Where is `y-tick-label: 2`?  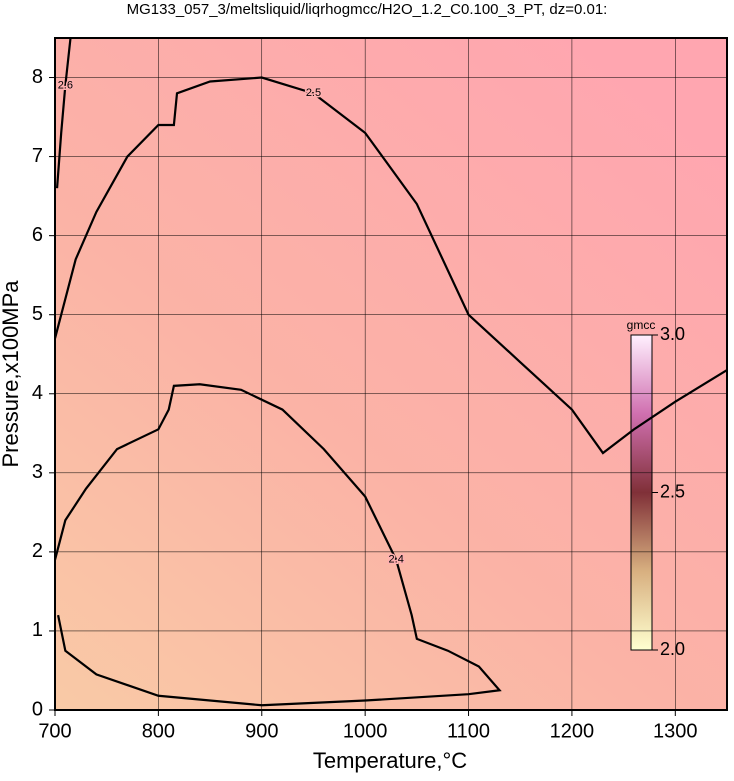 y-tick-label: 2 is located at coordinates (37, 551).